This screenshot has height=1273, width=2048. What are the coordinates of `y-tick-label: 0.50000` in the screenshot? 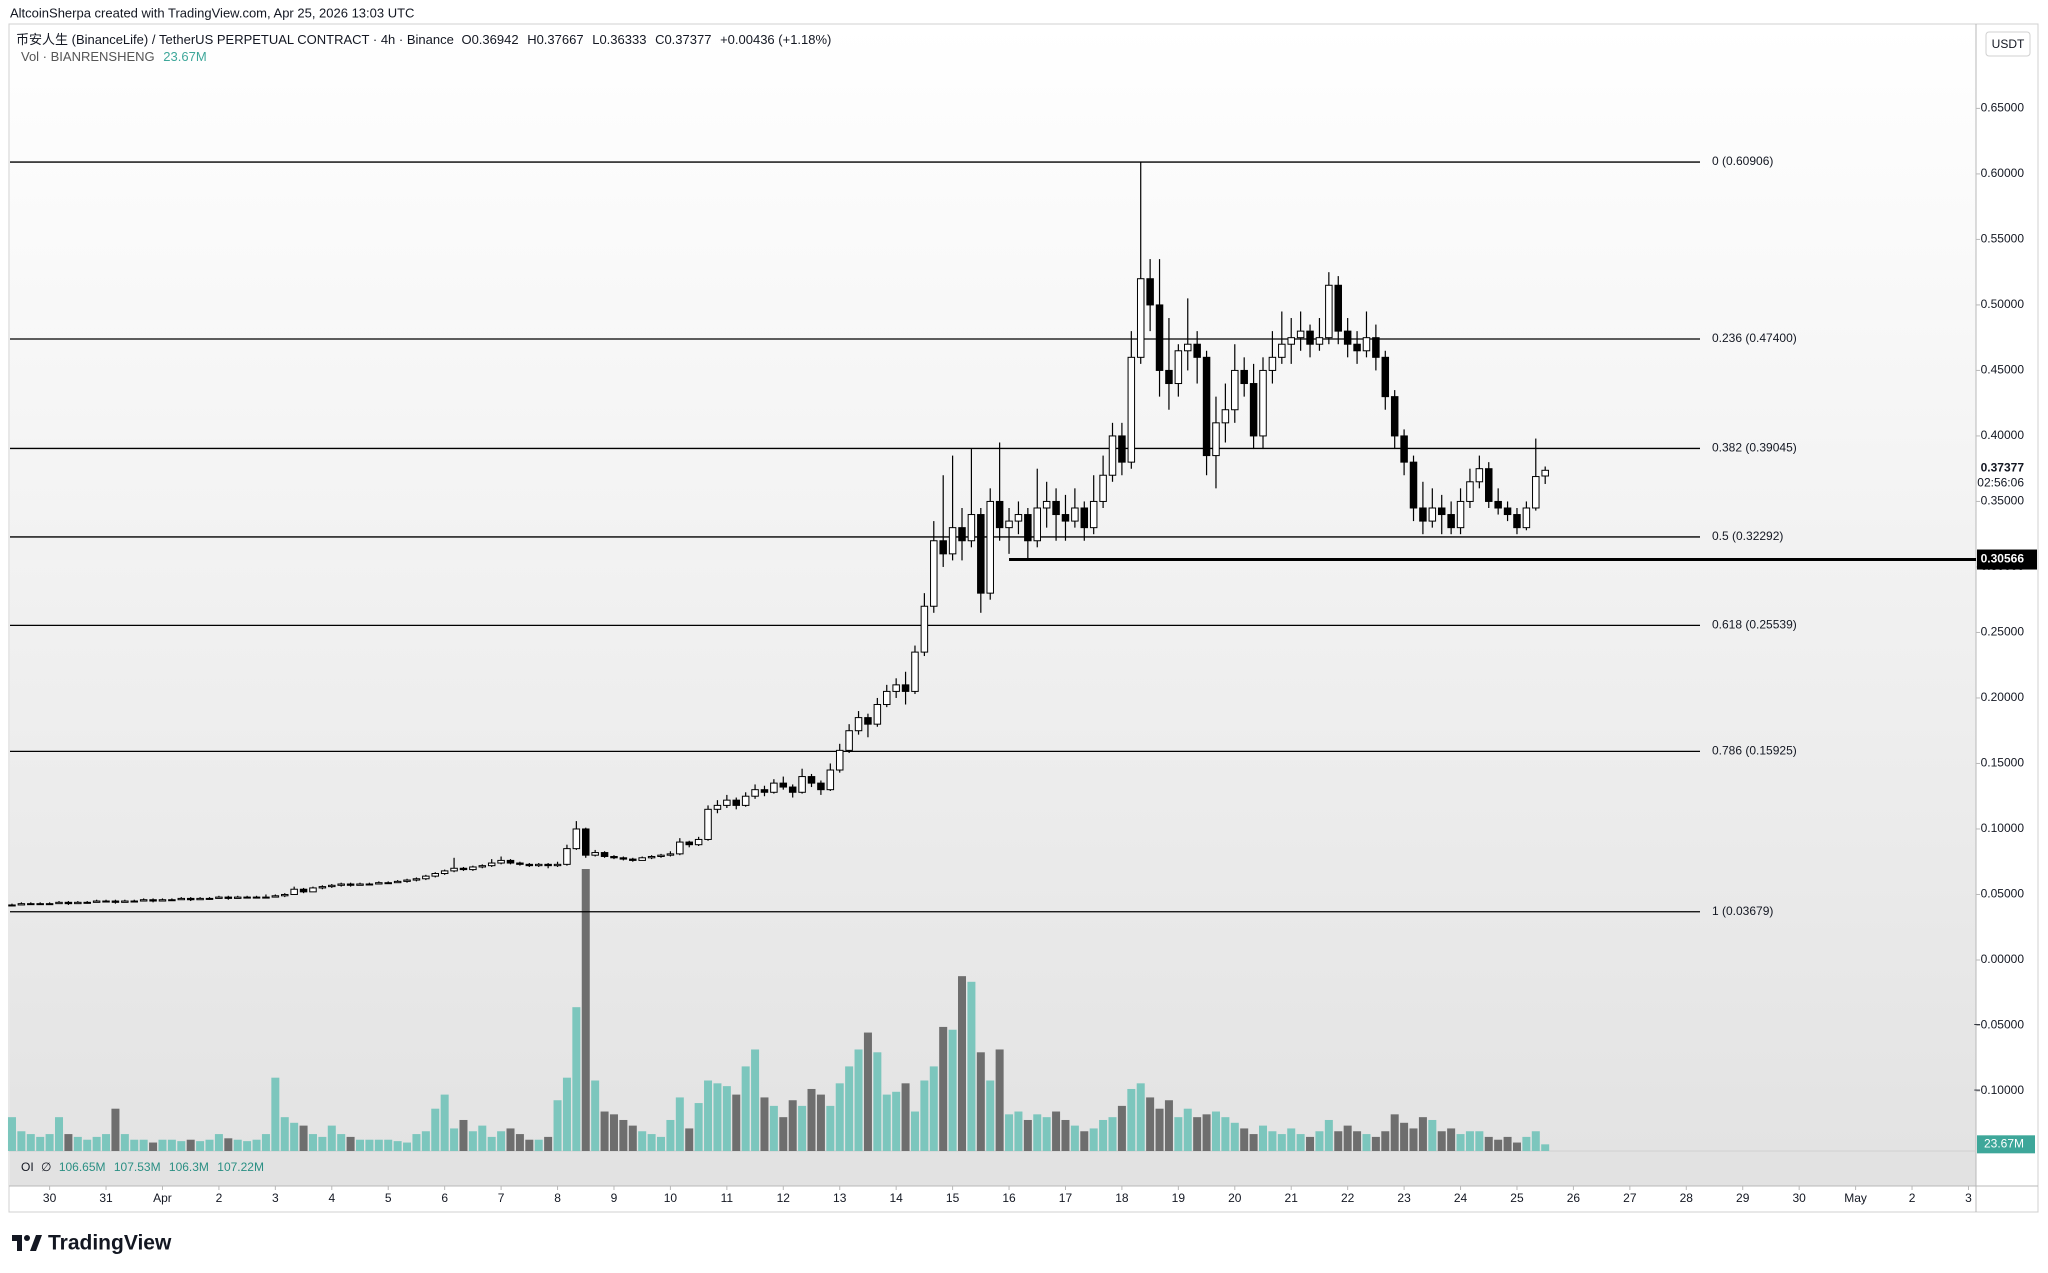 It's located at (2003, 304).